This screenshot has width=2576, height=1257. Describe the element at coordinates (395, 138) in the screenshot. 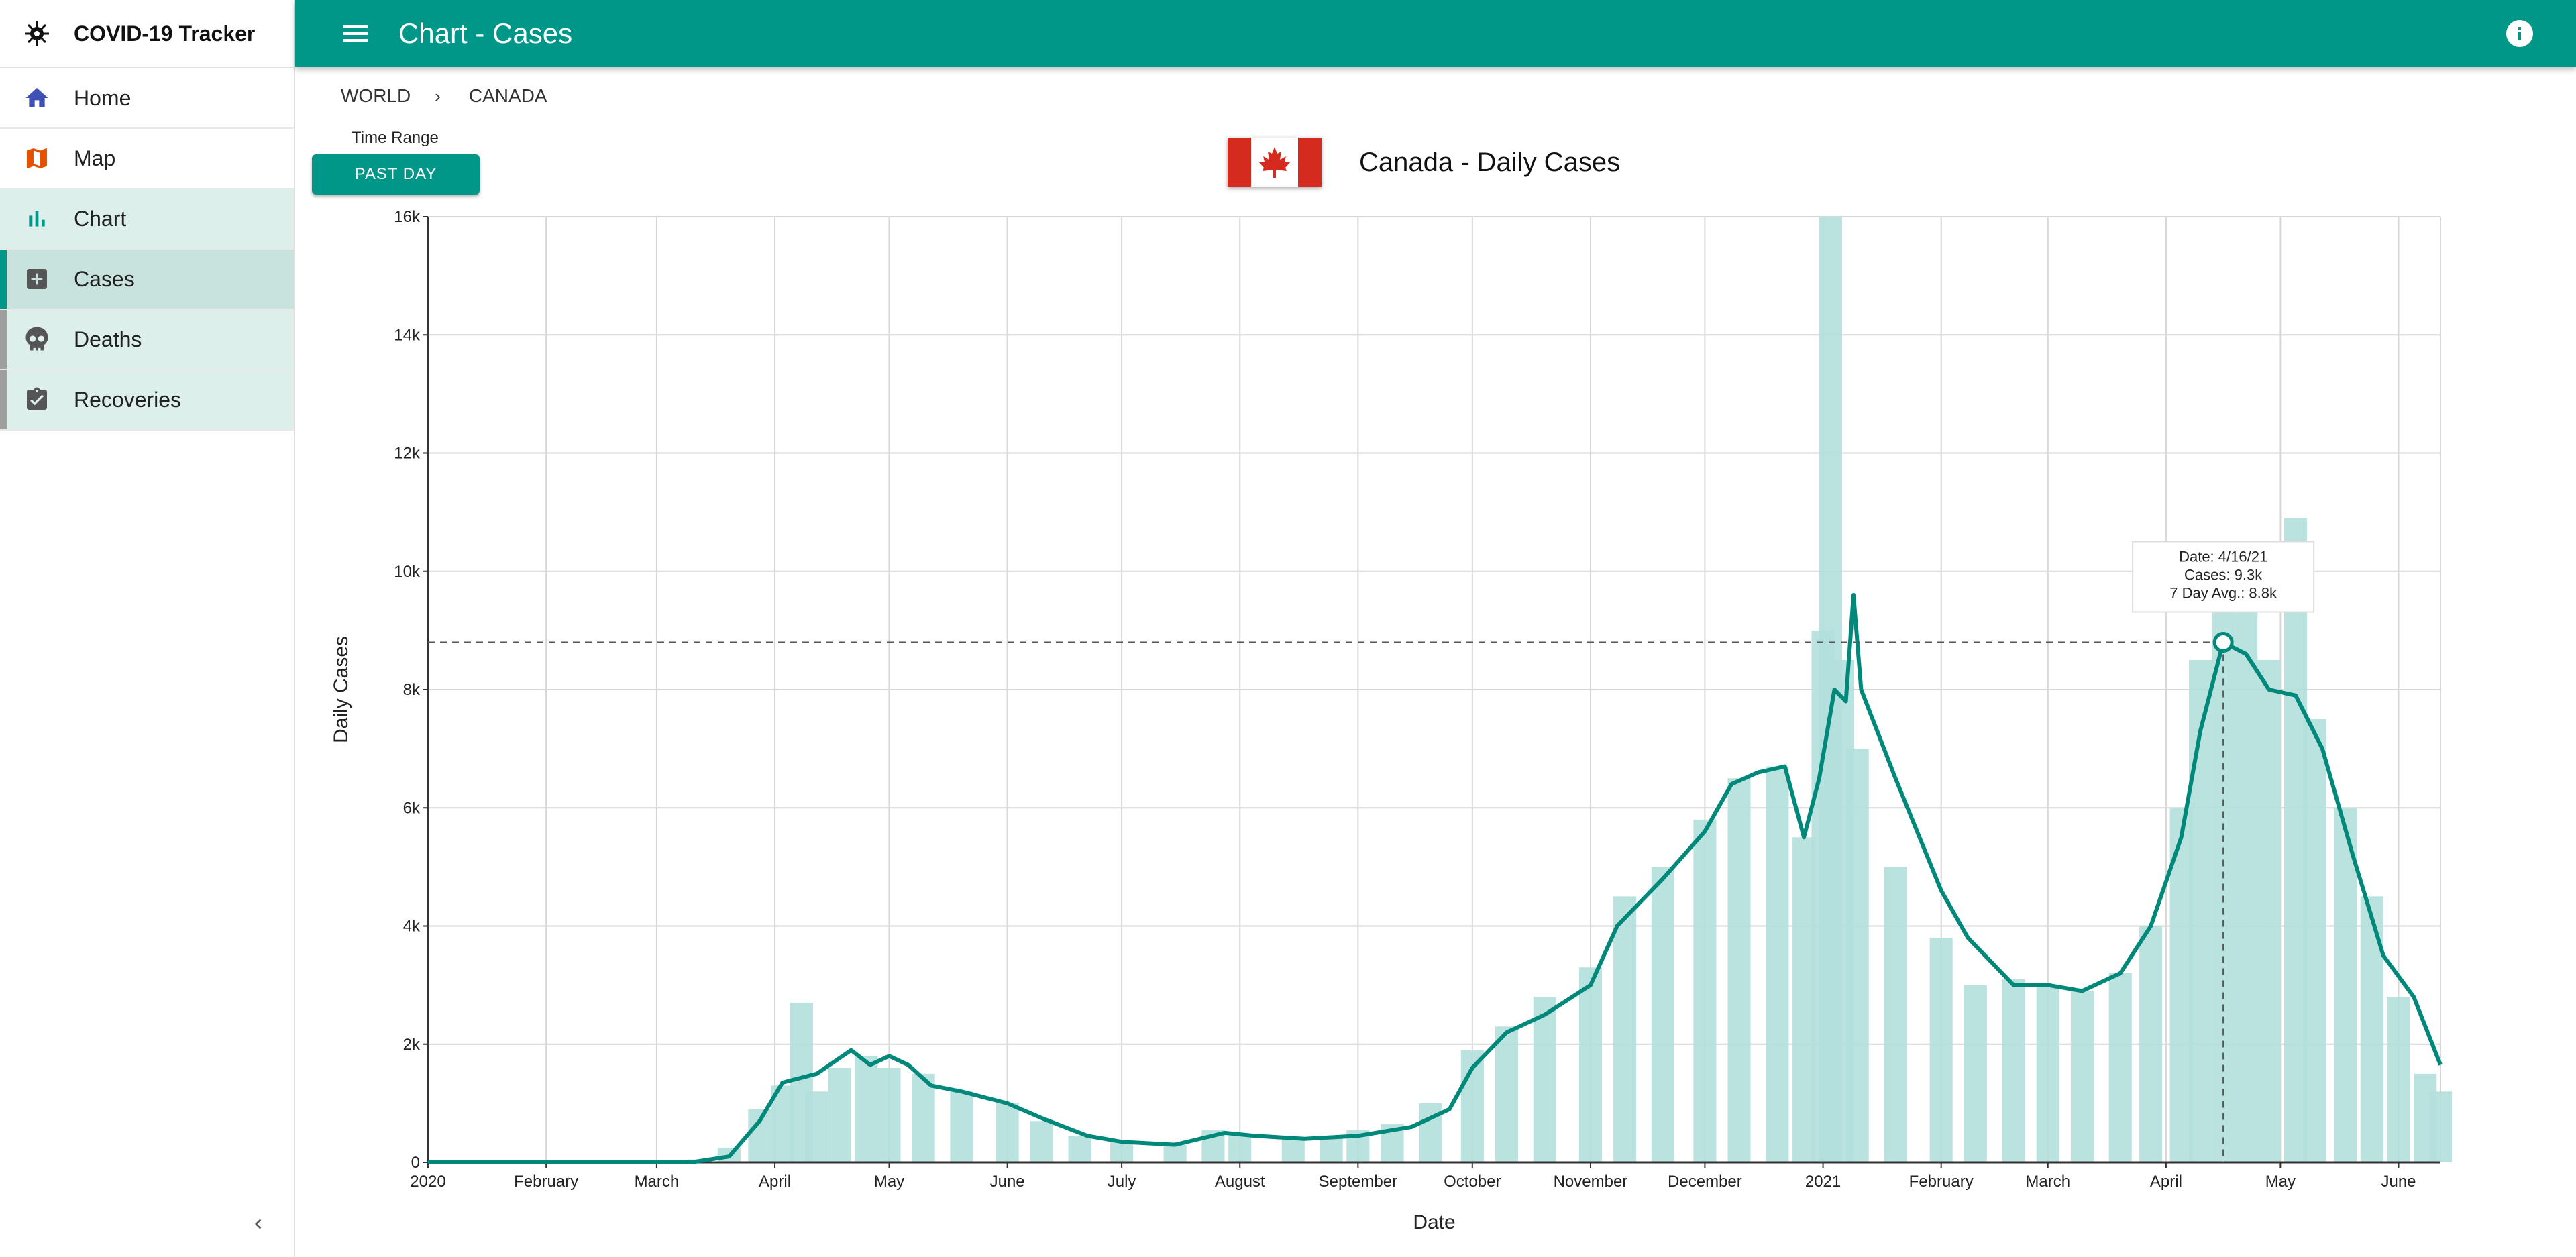

I see `time-range-label: Time Range` at that location.